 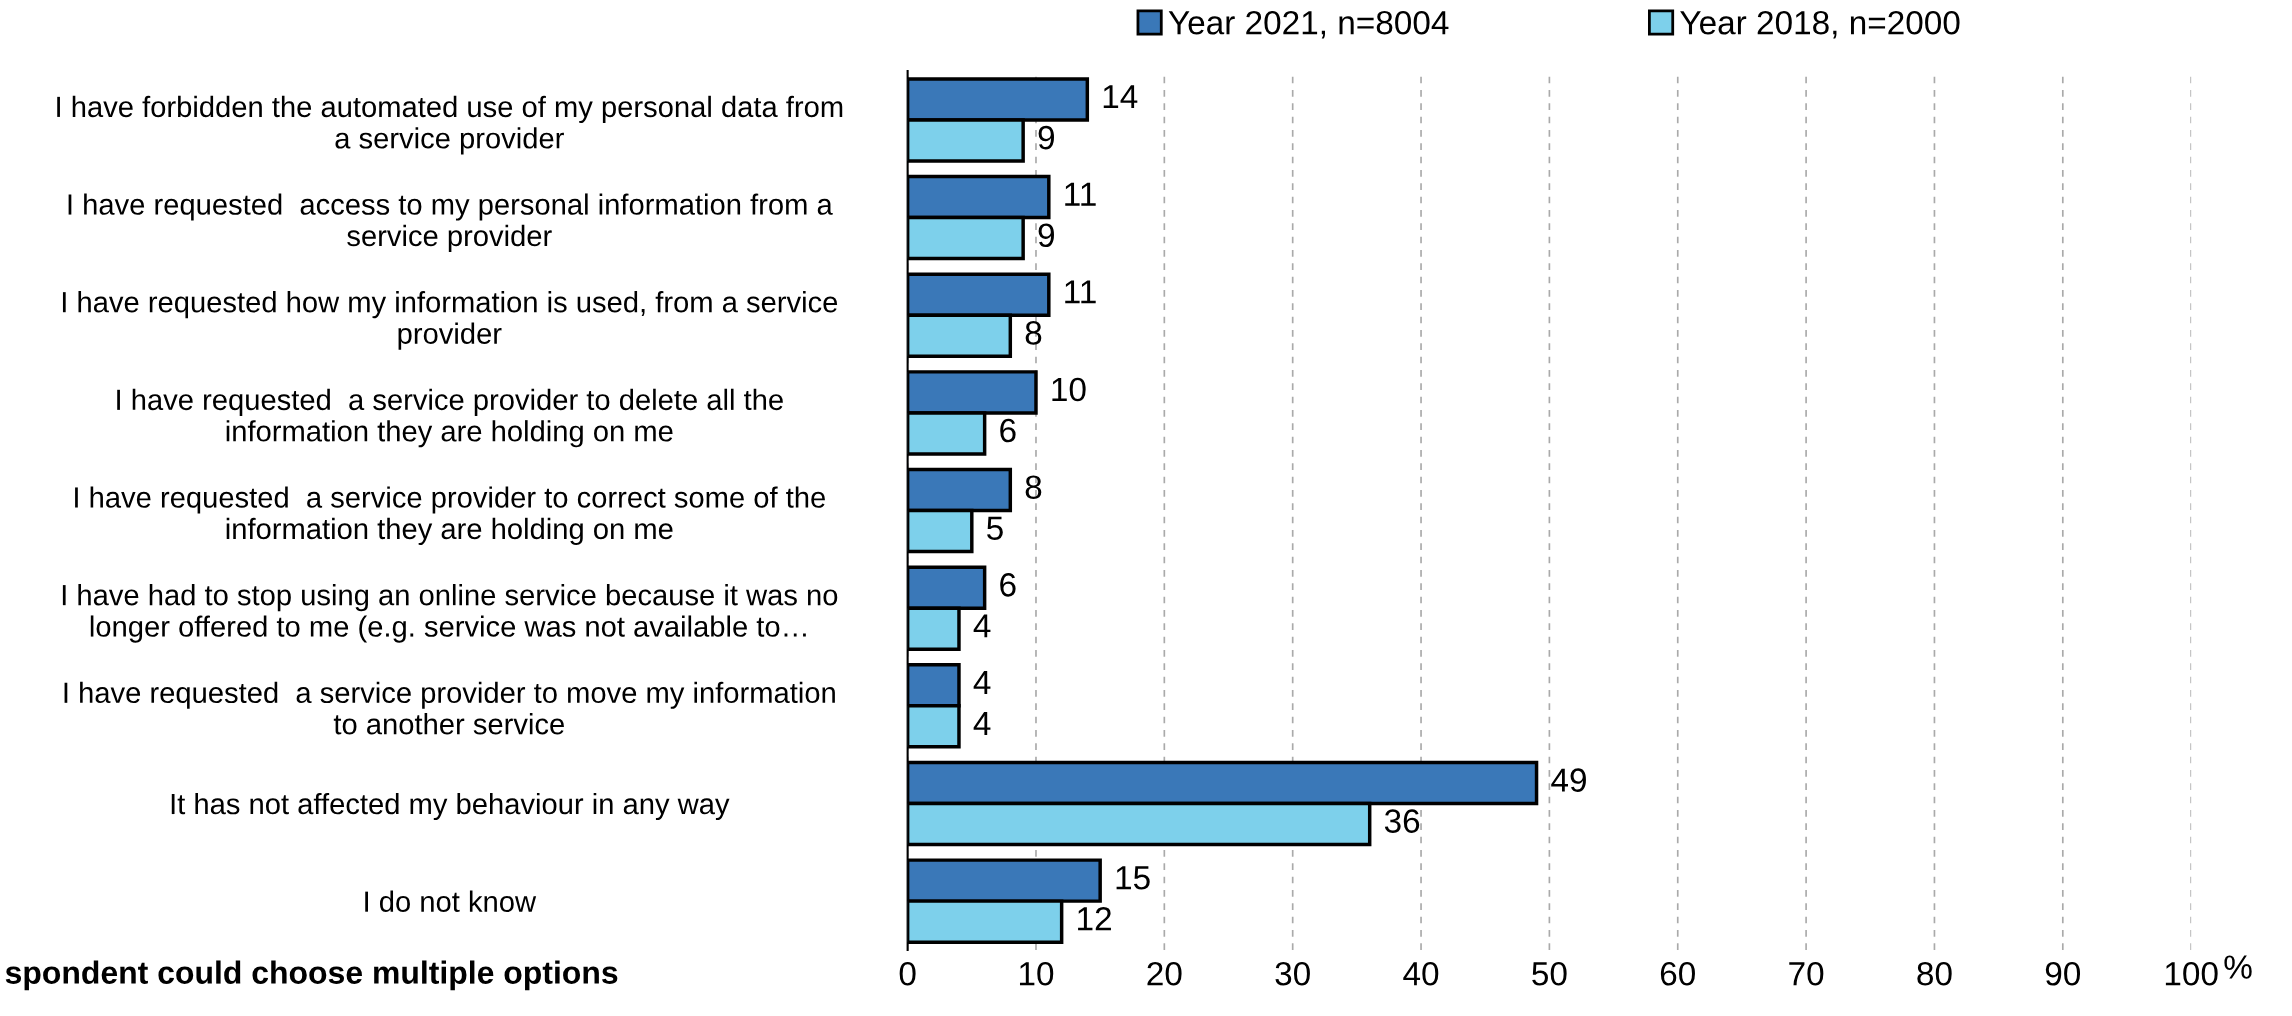 I want to click on data-label: 5, so click(x=995, y=528).